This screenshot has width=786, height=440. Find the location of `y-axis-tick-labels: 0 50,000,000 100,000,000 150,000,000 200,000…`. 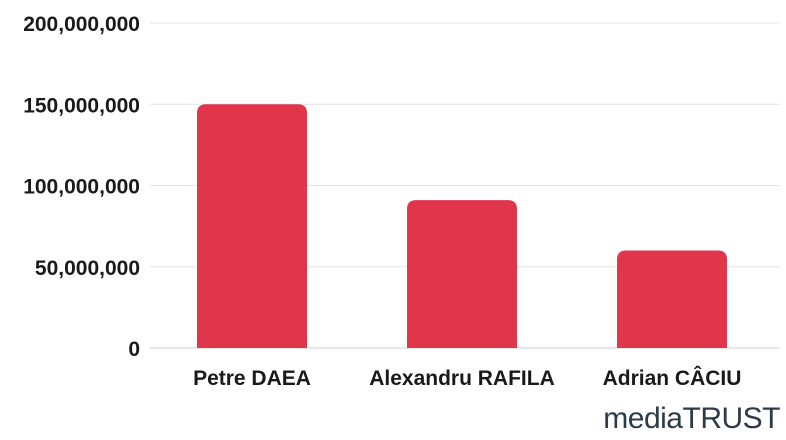

y-axis-tick-labels: 0 50,000,000 100,000,000 150,000,000 200,000… is located at coordinates (81, 187).